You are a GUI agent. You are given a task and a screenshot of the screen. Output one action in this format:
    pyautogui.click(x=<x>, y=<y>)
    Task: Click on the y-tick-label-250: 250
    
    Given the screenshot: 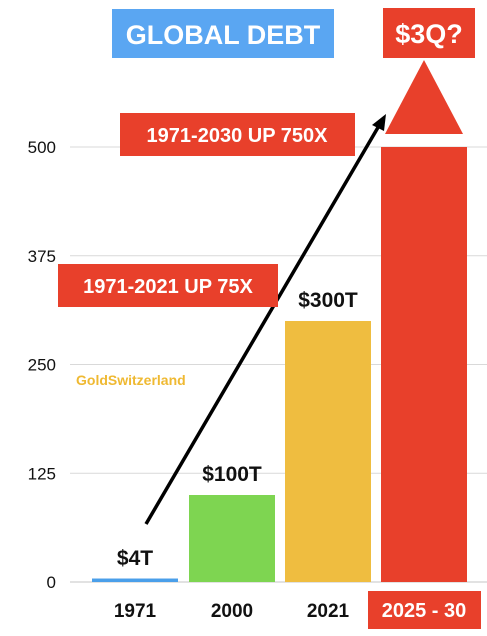 What is the action you would take?
    pyautogui.click(x=42, y=365)
    